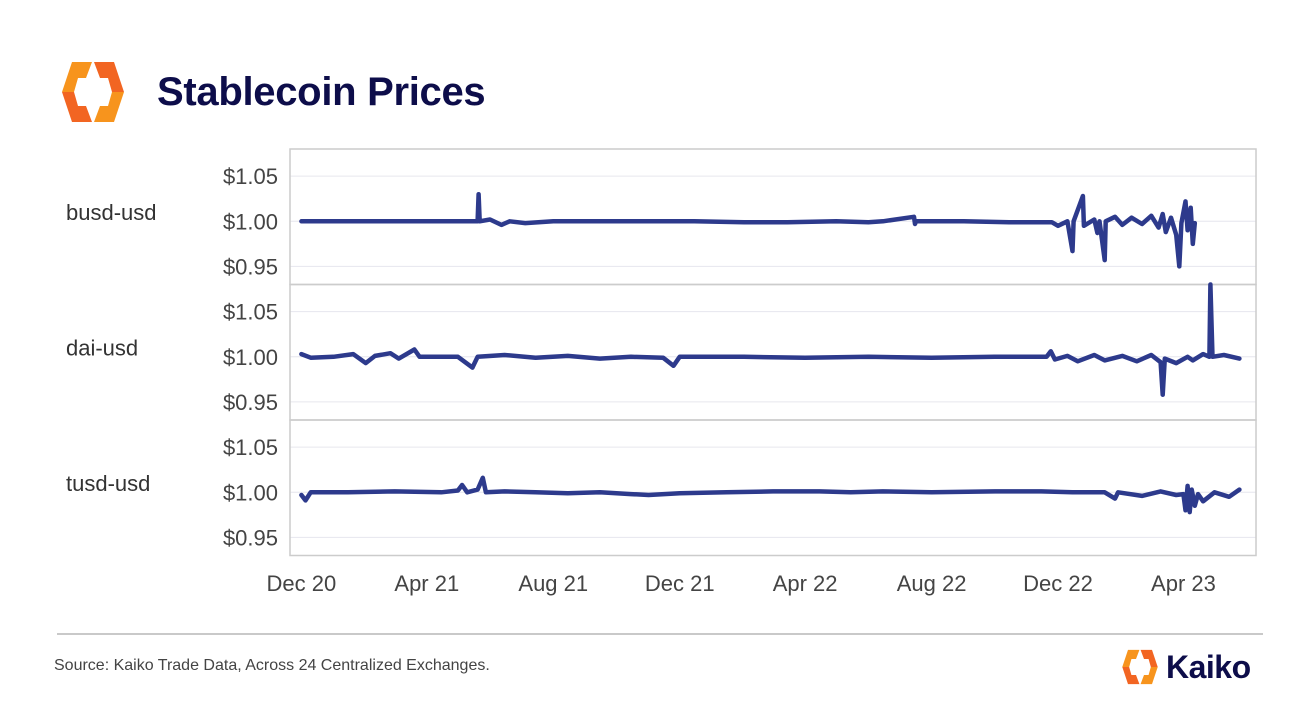 The width and height of the screenshot is (1312, 718). Describe the element at coordinates (680, 583) in the screenshot. I see `x-tick-label: Dec 21` at that location.